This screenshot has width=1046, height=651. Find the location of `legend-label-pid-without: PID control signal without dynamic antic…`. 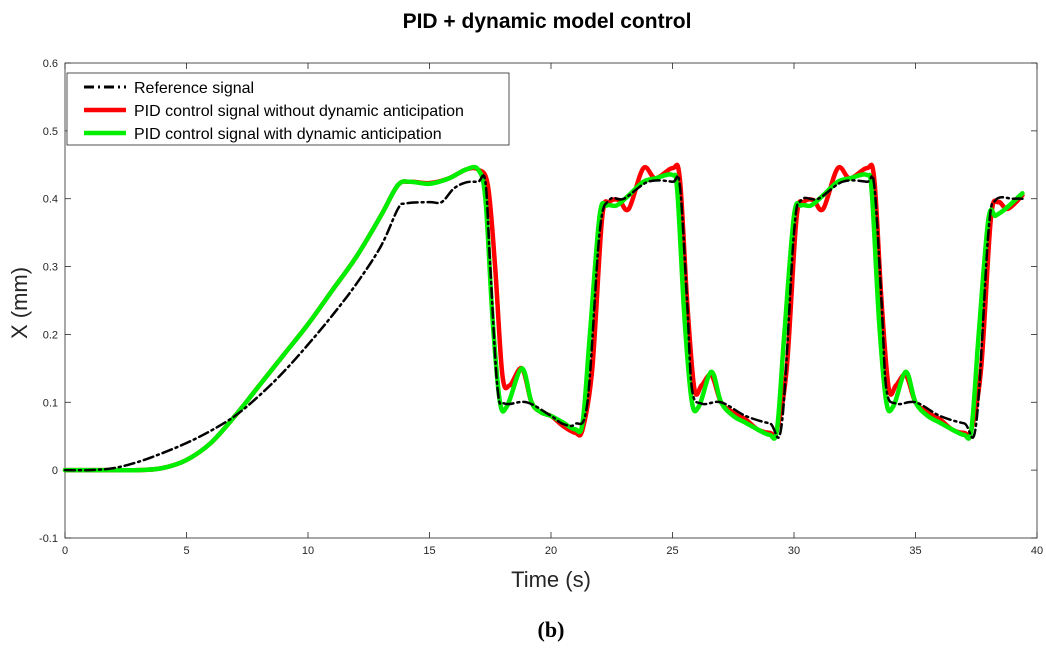

legend-label-pid-without: PID control signal without dynamic antic… is located at coordinates (299, 111).